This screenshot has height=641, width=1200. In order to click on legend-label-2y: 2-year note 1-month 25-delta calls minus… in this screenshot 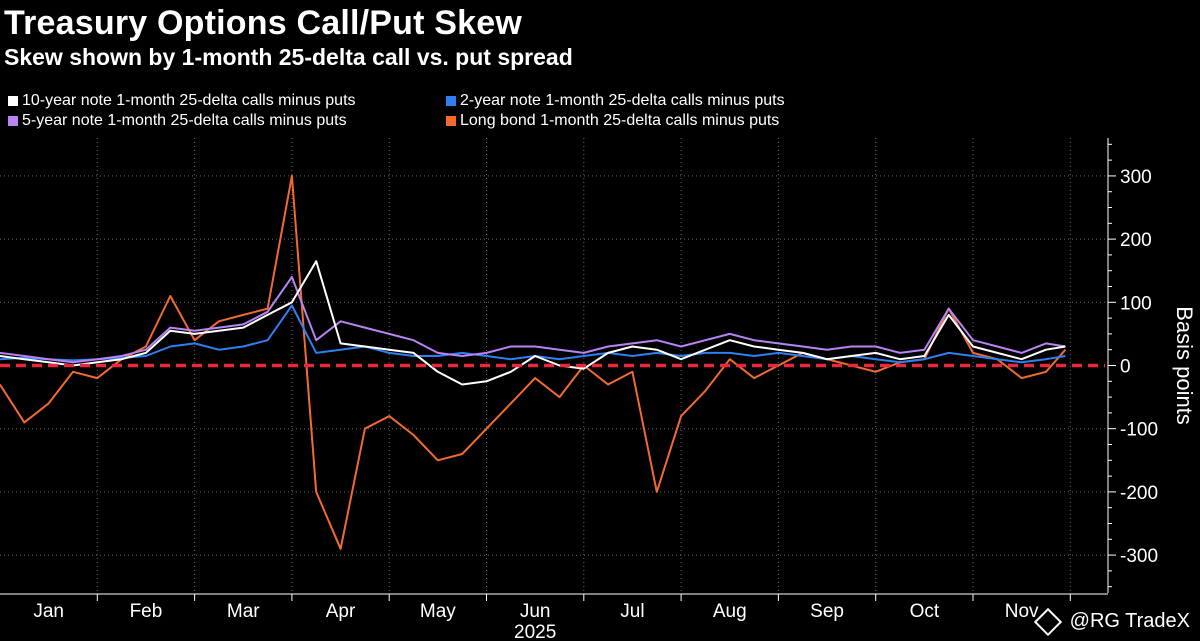, I will do `click(622, 100)`.